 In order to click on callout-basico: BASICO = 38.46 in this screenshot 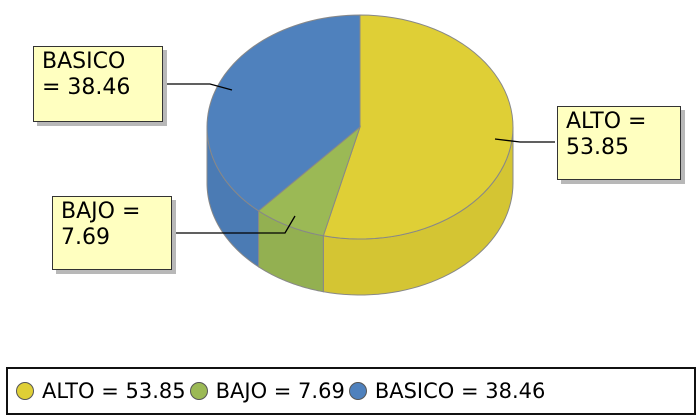, I will do `click(98, 84)`.